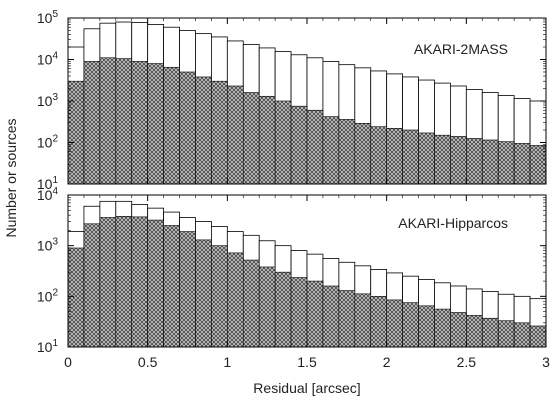 The height and width of the screenshot is (408, 560). I want to click on bottom-y-tick-label: 10¹, so click(48, 346).